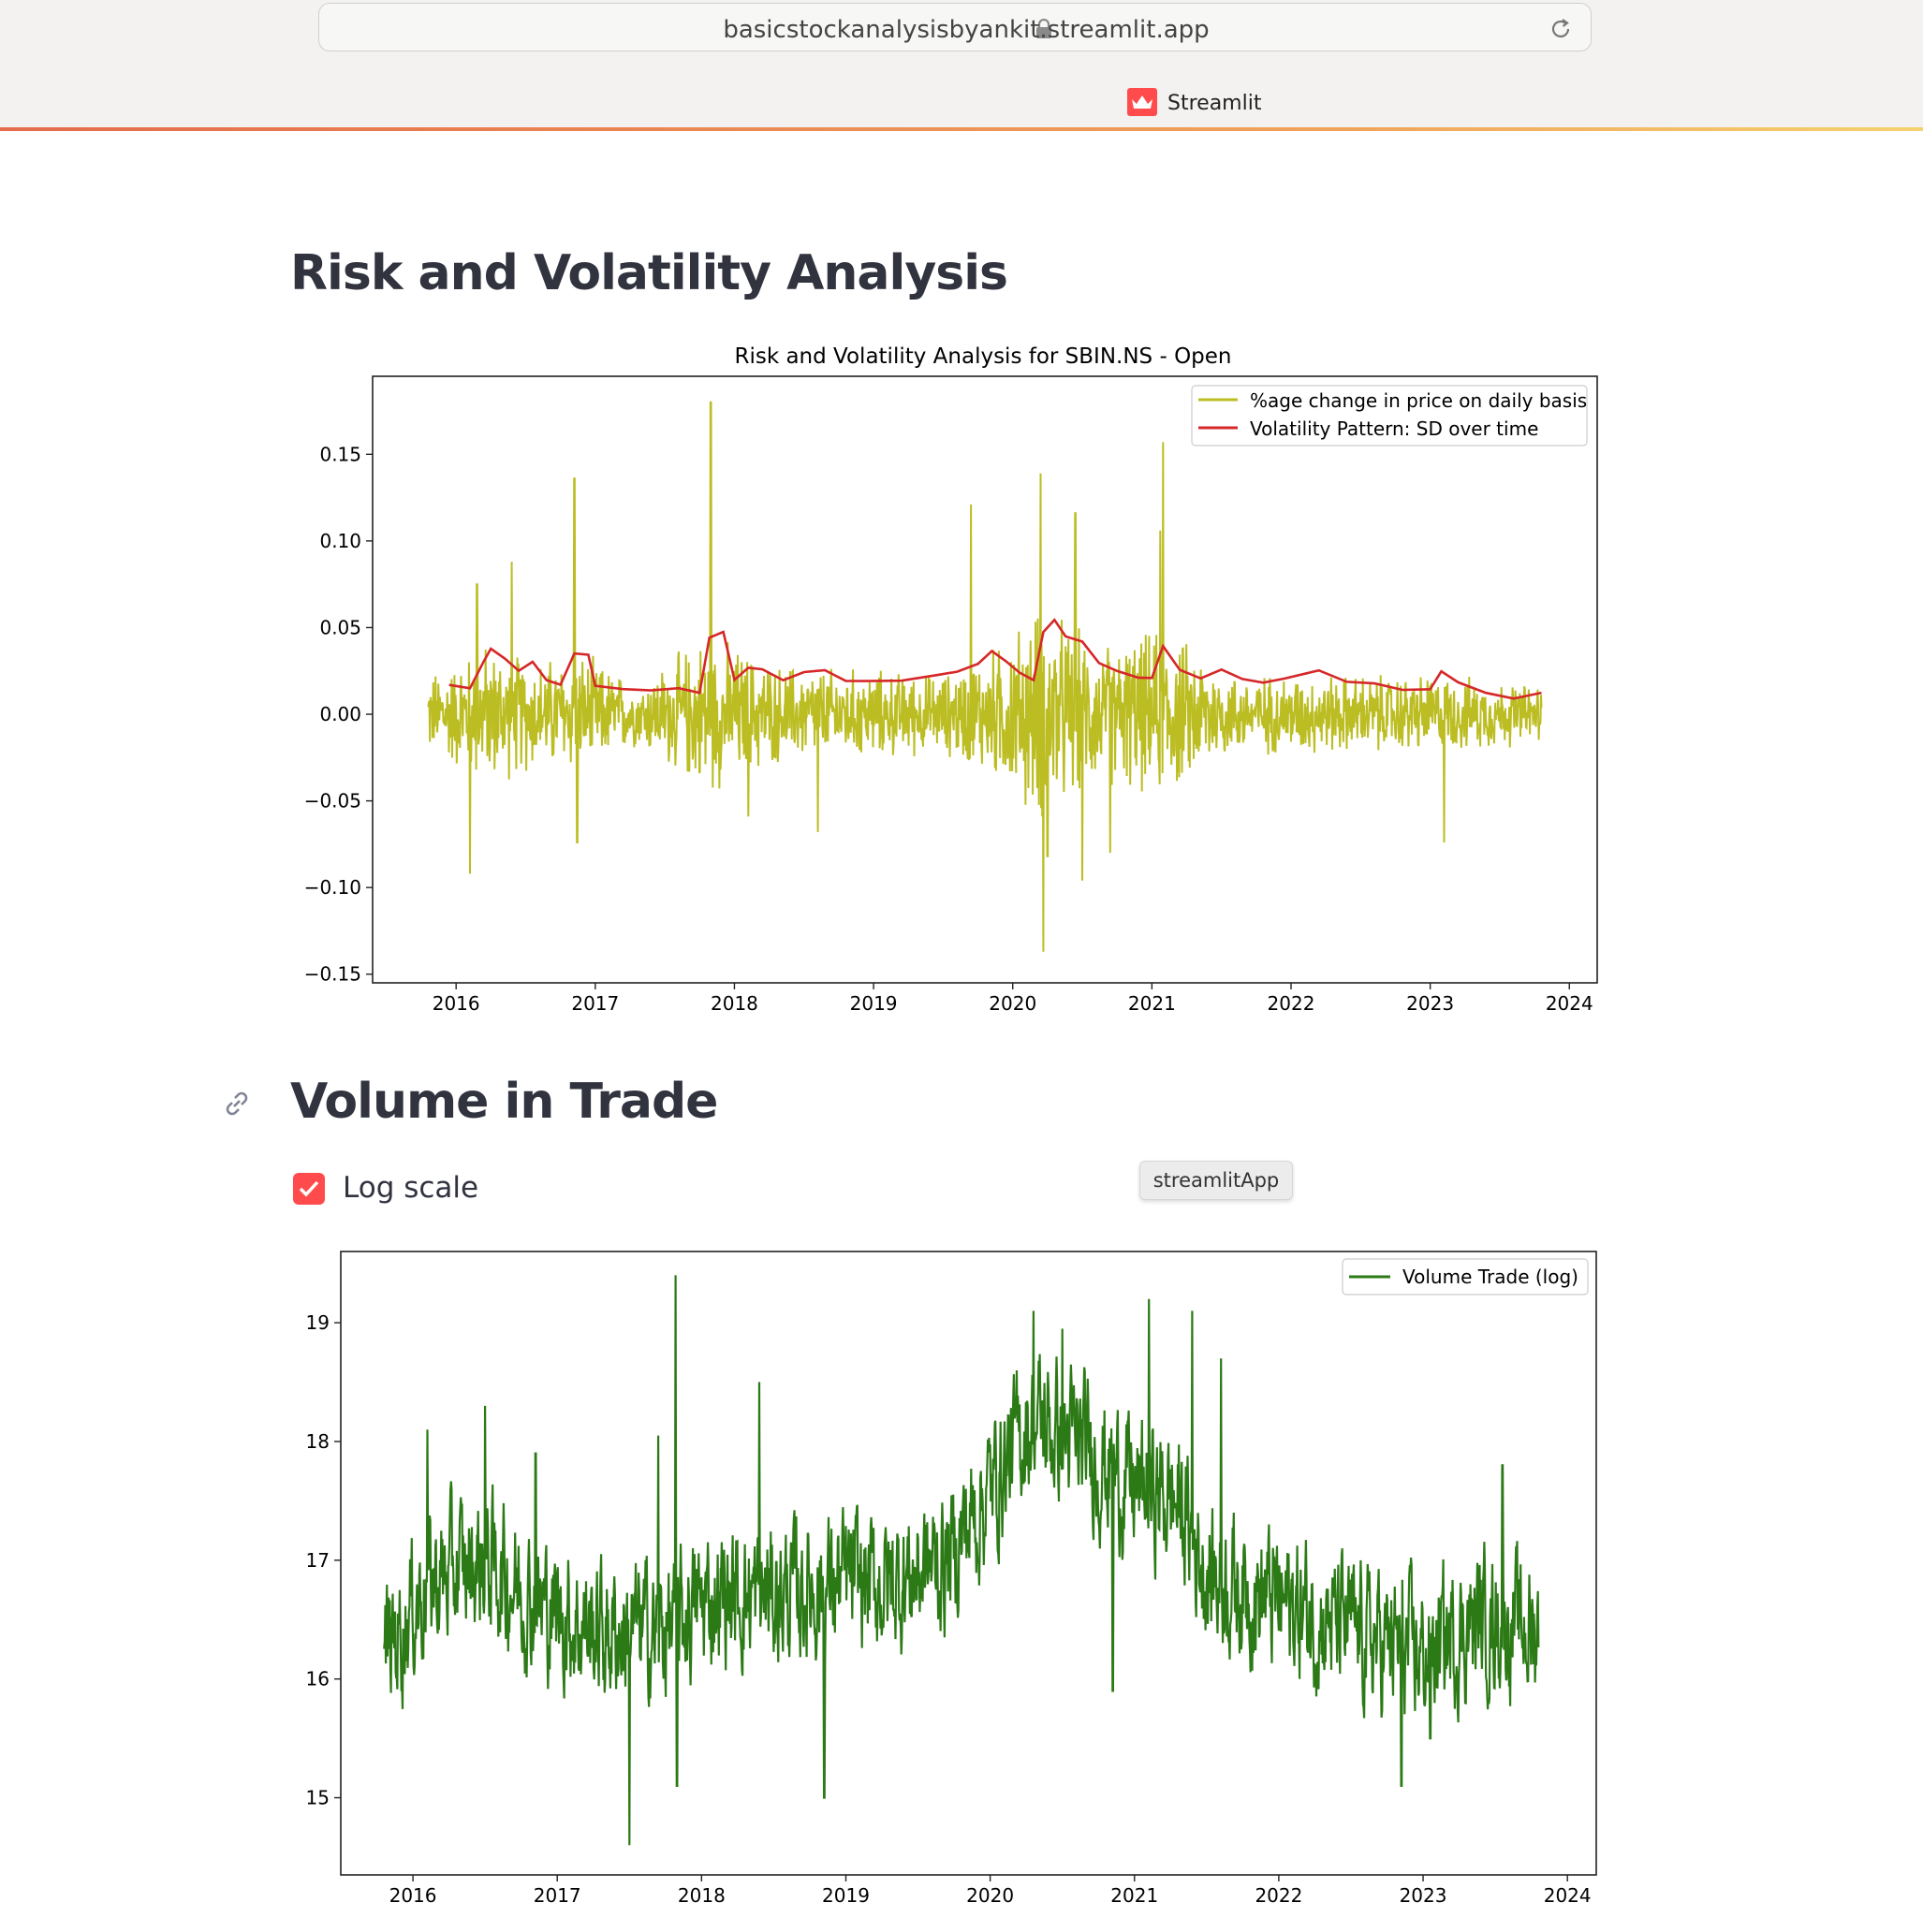 The height and width of the screenshot is (1932, 1923). Describe the element at coordinates (1561, 29) in the screenshot. I see `reload-icon` at that location.